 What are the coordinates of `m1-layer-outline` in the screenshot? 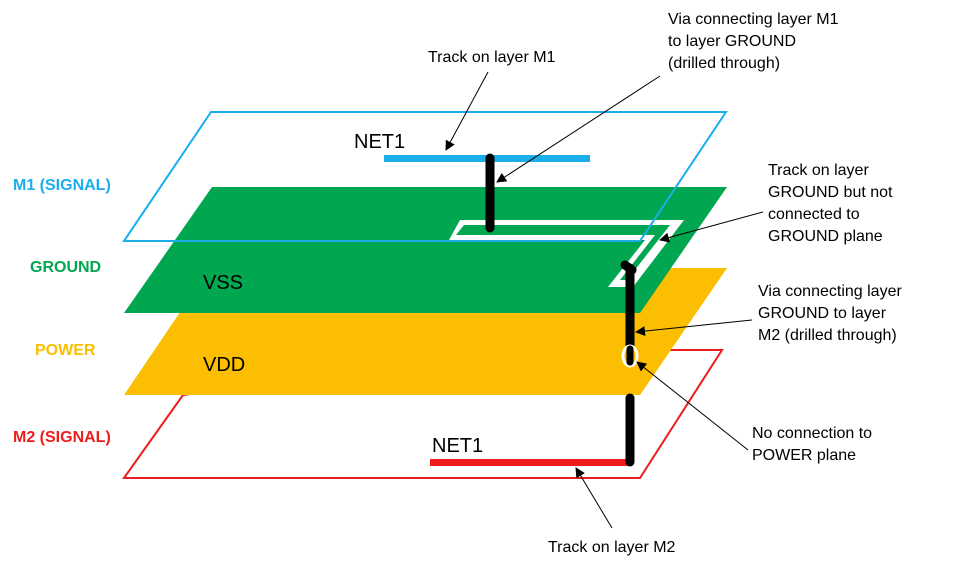 It's located at (425, 176).